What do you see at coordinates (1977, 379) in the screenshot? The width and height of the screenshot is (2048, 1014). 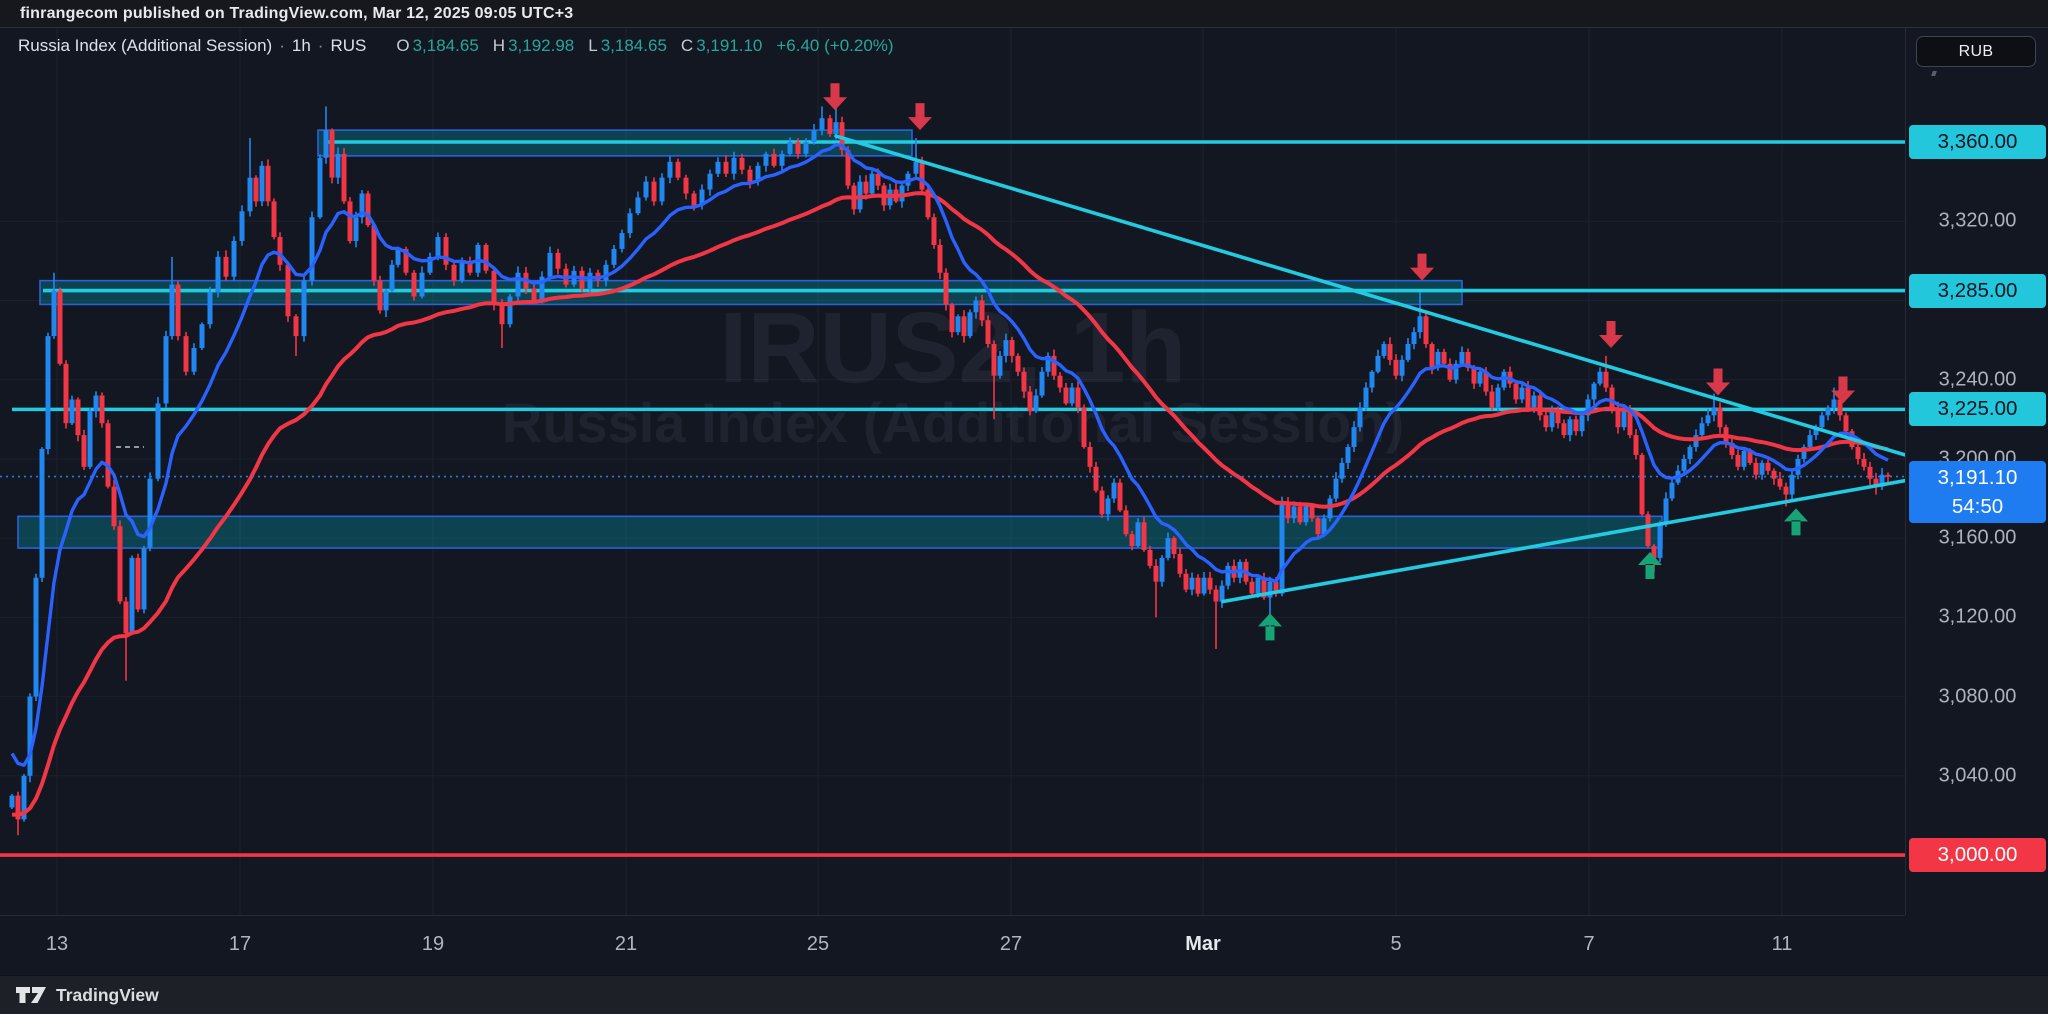 I see `price-tick-label: 3,240.00` at bounding box center [1977, 379].